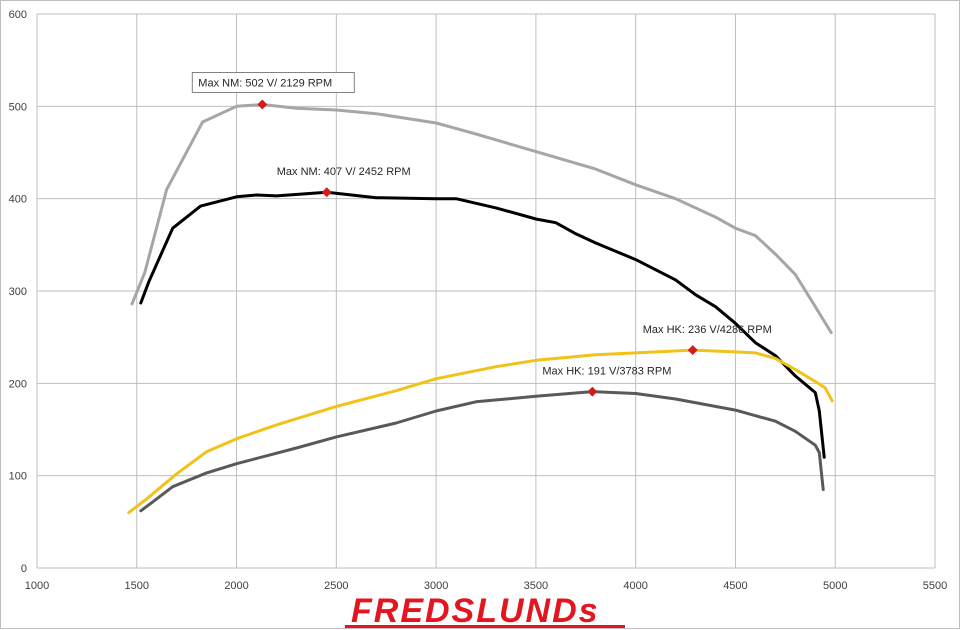 This screenshot has width=960, height=630. I want to click on x-tick-label: 2500, so click(336, 586).